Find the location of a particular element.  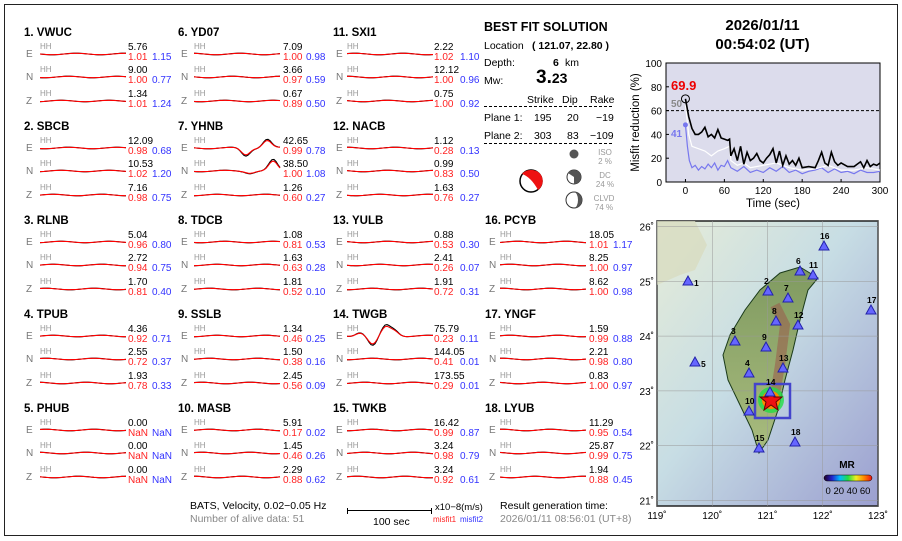

misfit2-value: 1.17 is located at coordinates (623, 245).